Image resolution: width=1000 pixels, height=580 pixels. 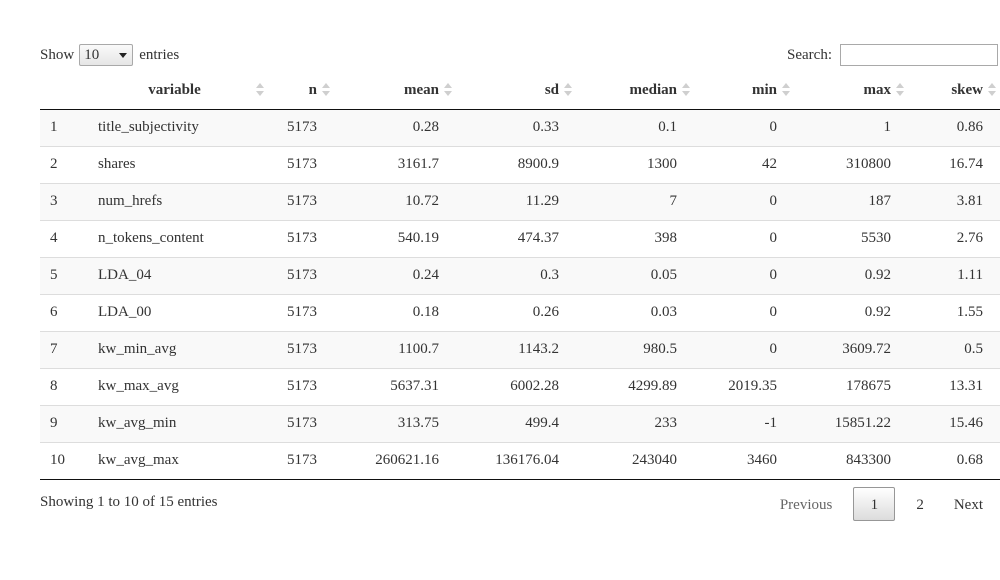 What do you see at coordinates (968, 505) in the screenshot?
I see `next-button: Next` at bounding box center [968, 505].